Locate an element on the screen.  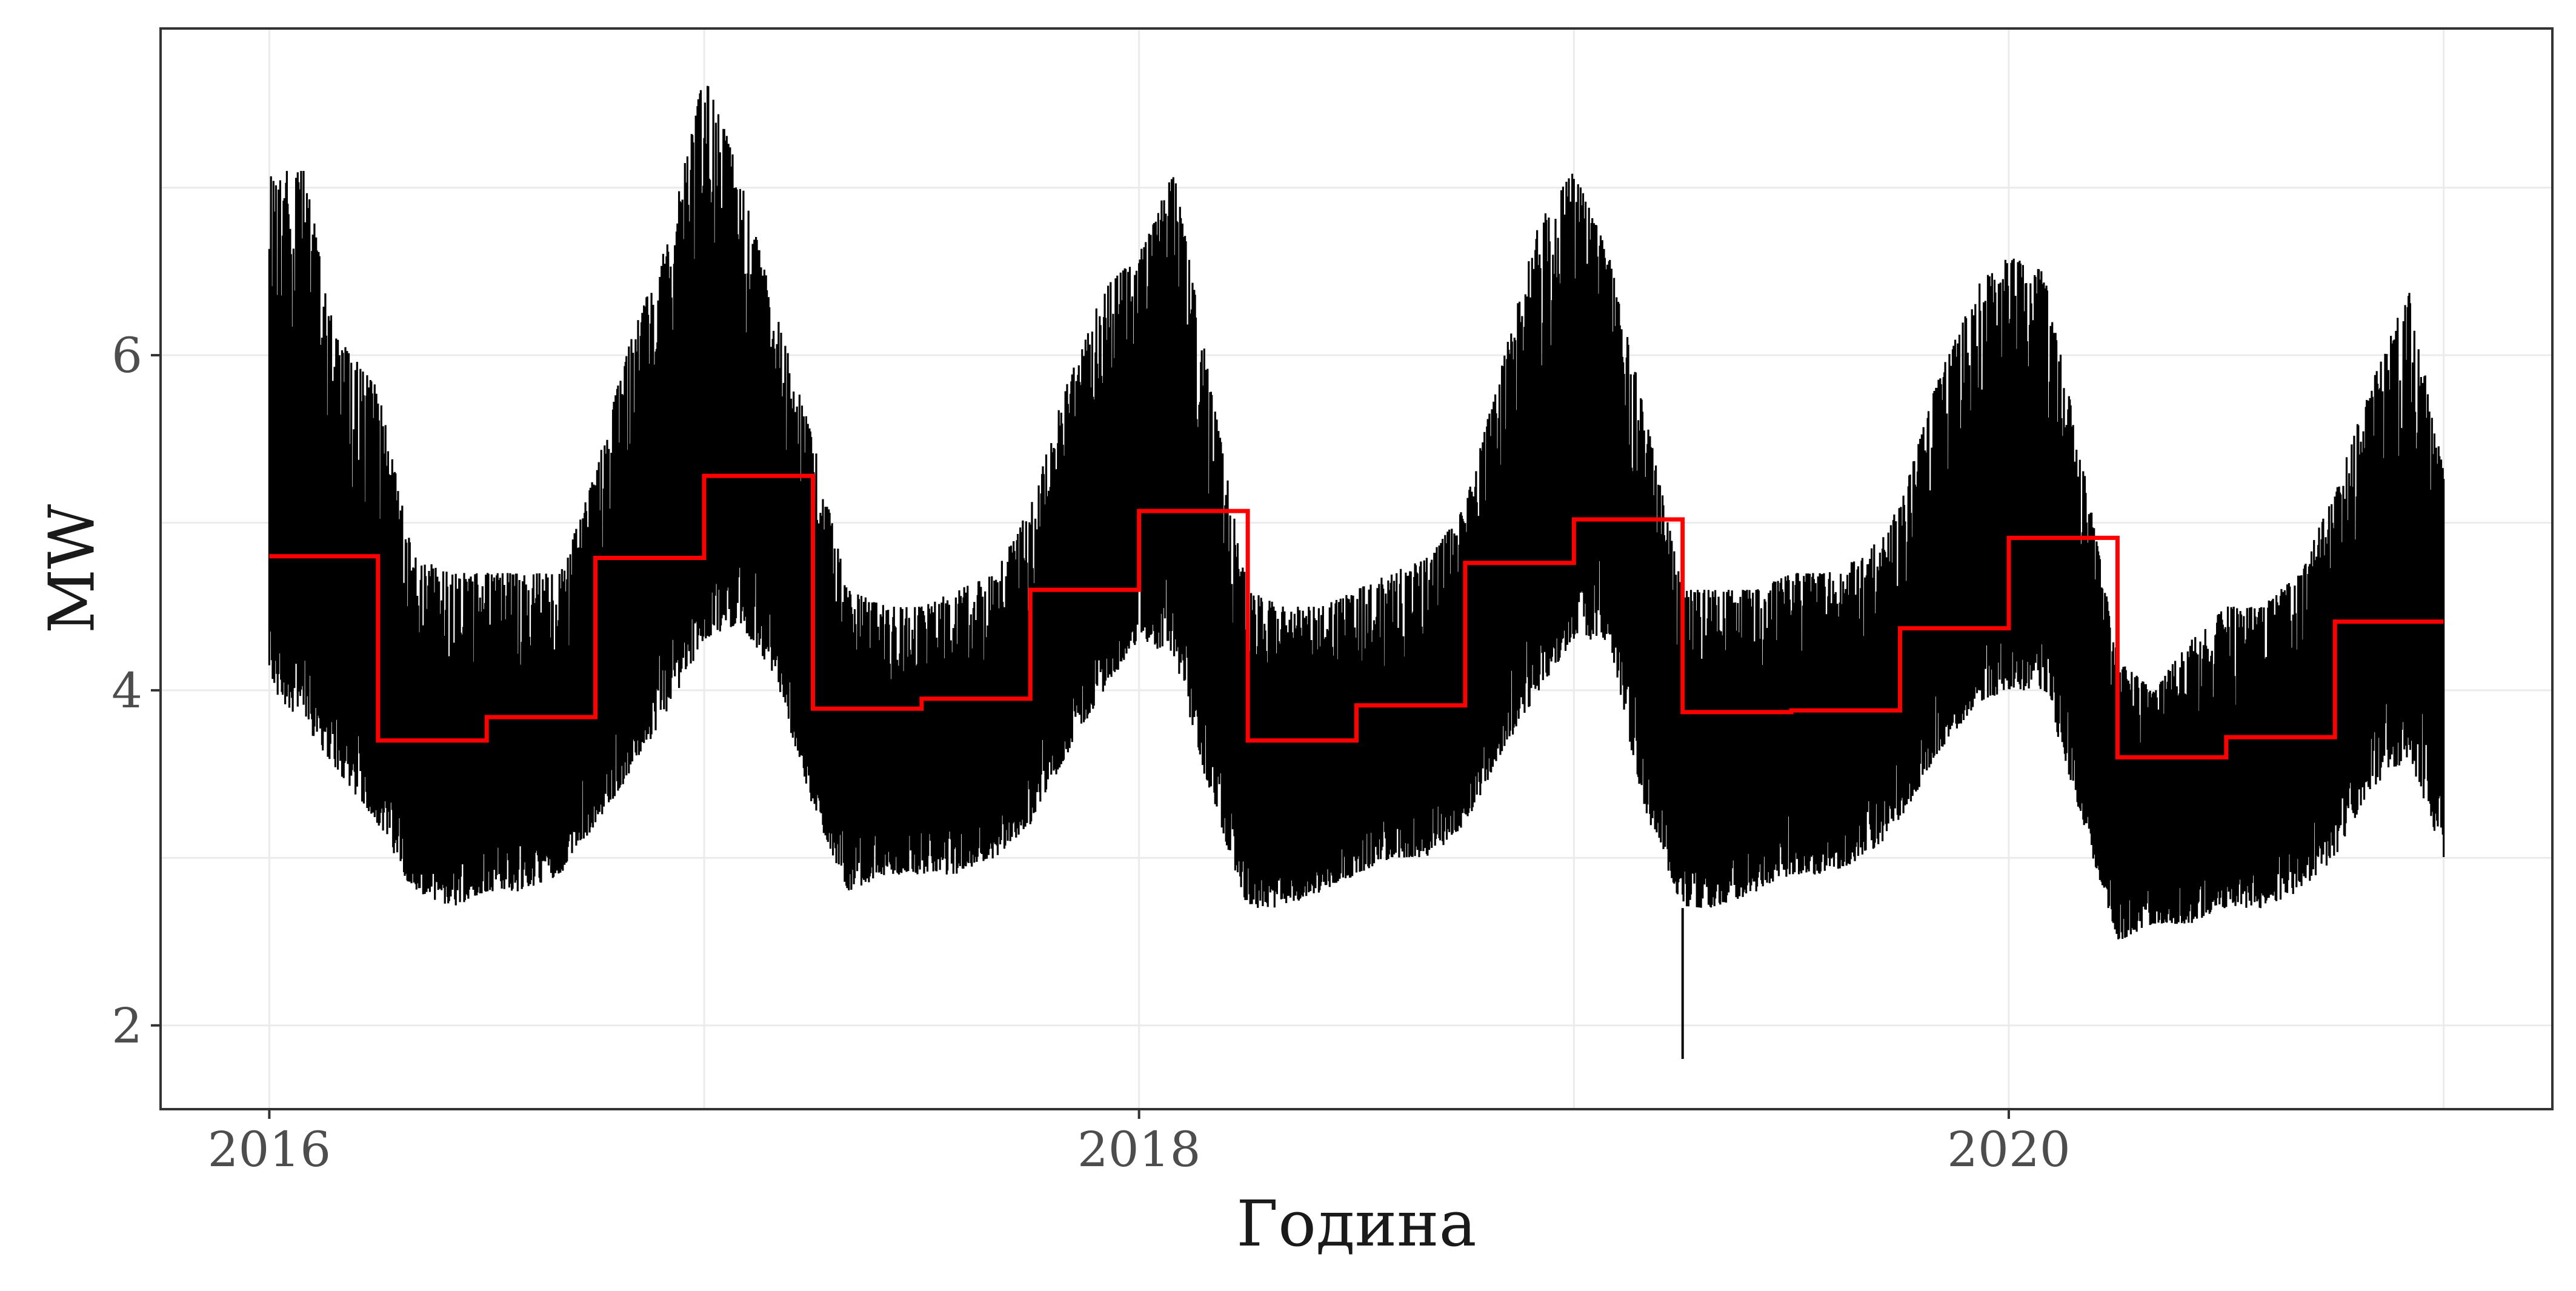
x-tick-label: 2020 is located at coordinates (2009, 1149).